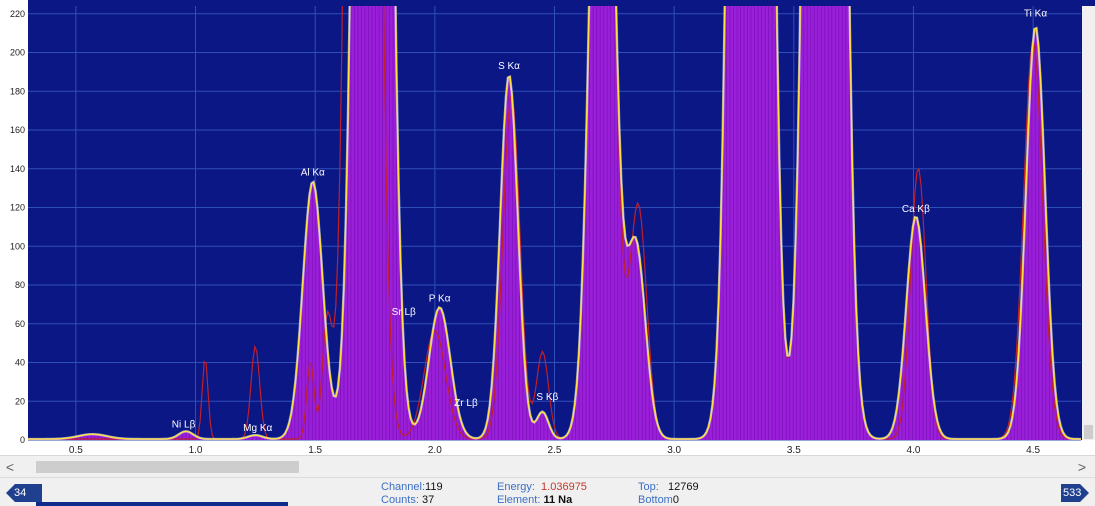  Describe the element at coordinates (916, 209) in the screenshot. I see `peak-label: Ca Kβ` at that location.